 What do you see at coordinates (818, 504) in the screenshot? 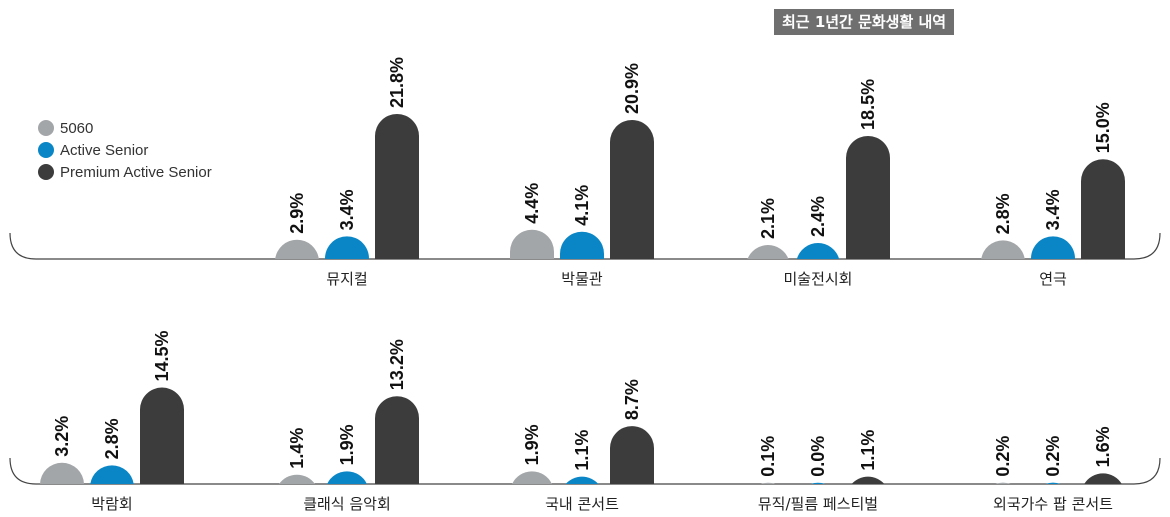
I see `category-label-7: 뮤직/필름 페스티벌` at bounding box center [818, 504].